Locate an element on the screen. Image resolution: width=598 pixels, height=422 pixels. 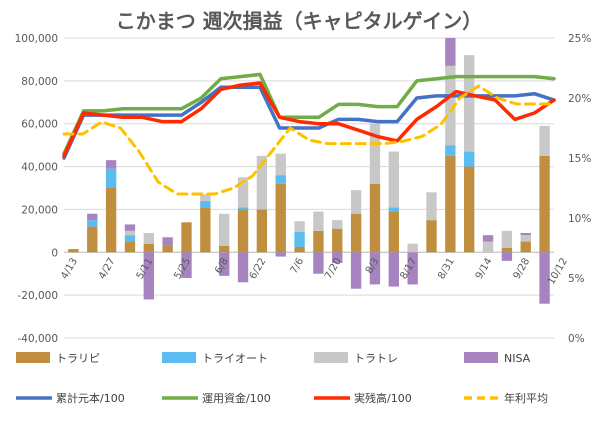
y-left-tick-label: 60,000 is located at coordinates (39, 125).